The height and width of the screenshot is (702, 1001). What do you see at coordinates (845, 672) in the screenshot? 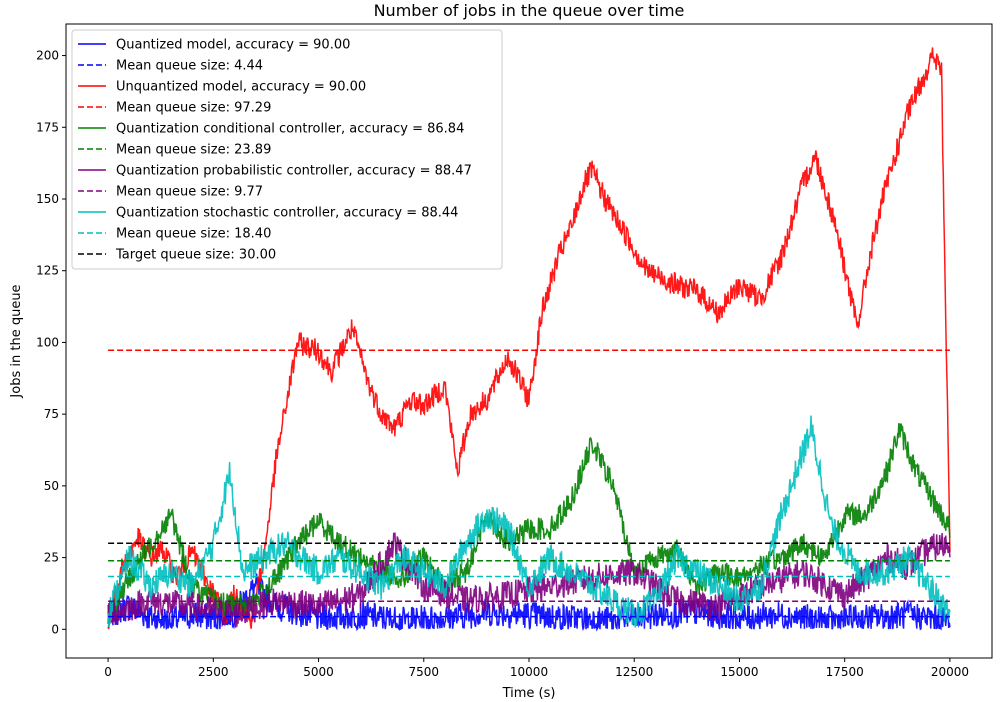
I see `x-tick-label: 17500` at bounding box center [845, 672].